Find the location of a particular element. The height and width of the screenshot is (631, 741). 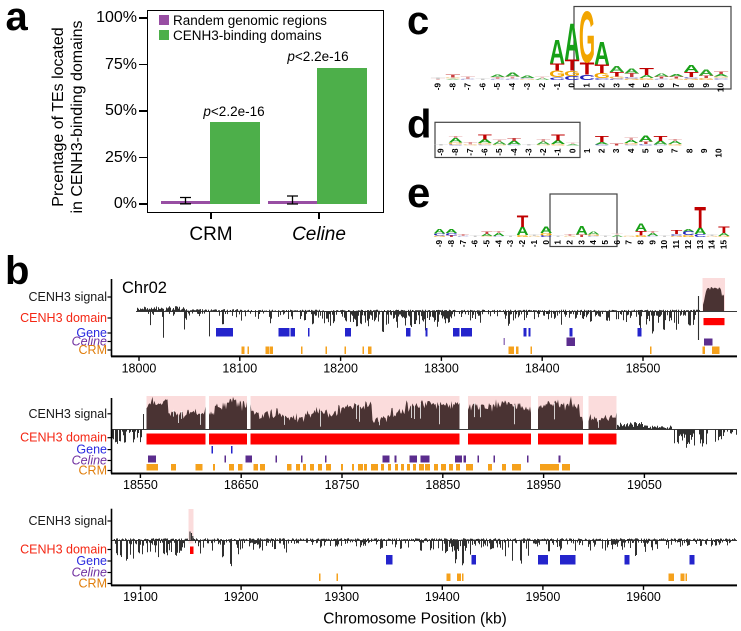

svg-text: 18100 is located at coordinates (239, 368).